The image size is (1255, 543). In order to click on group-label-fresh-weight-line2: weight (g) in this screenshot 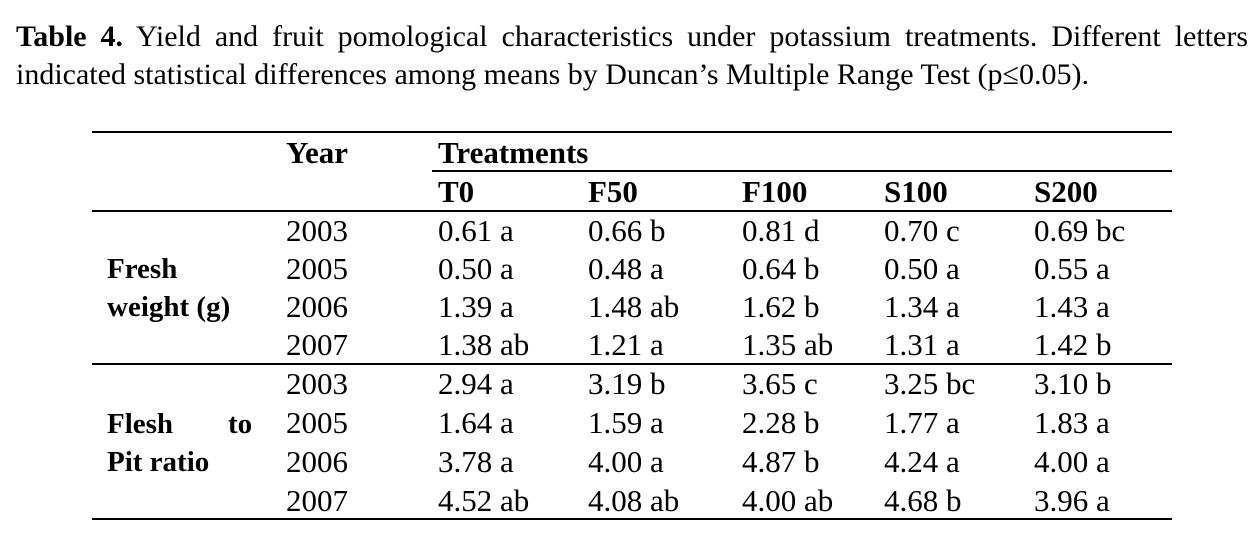, I will do `click(169, 307)`.